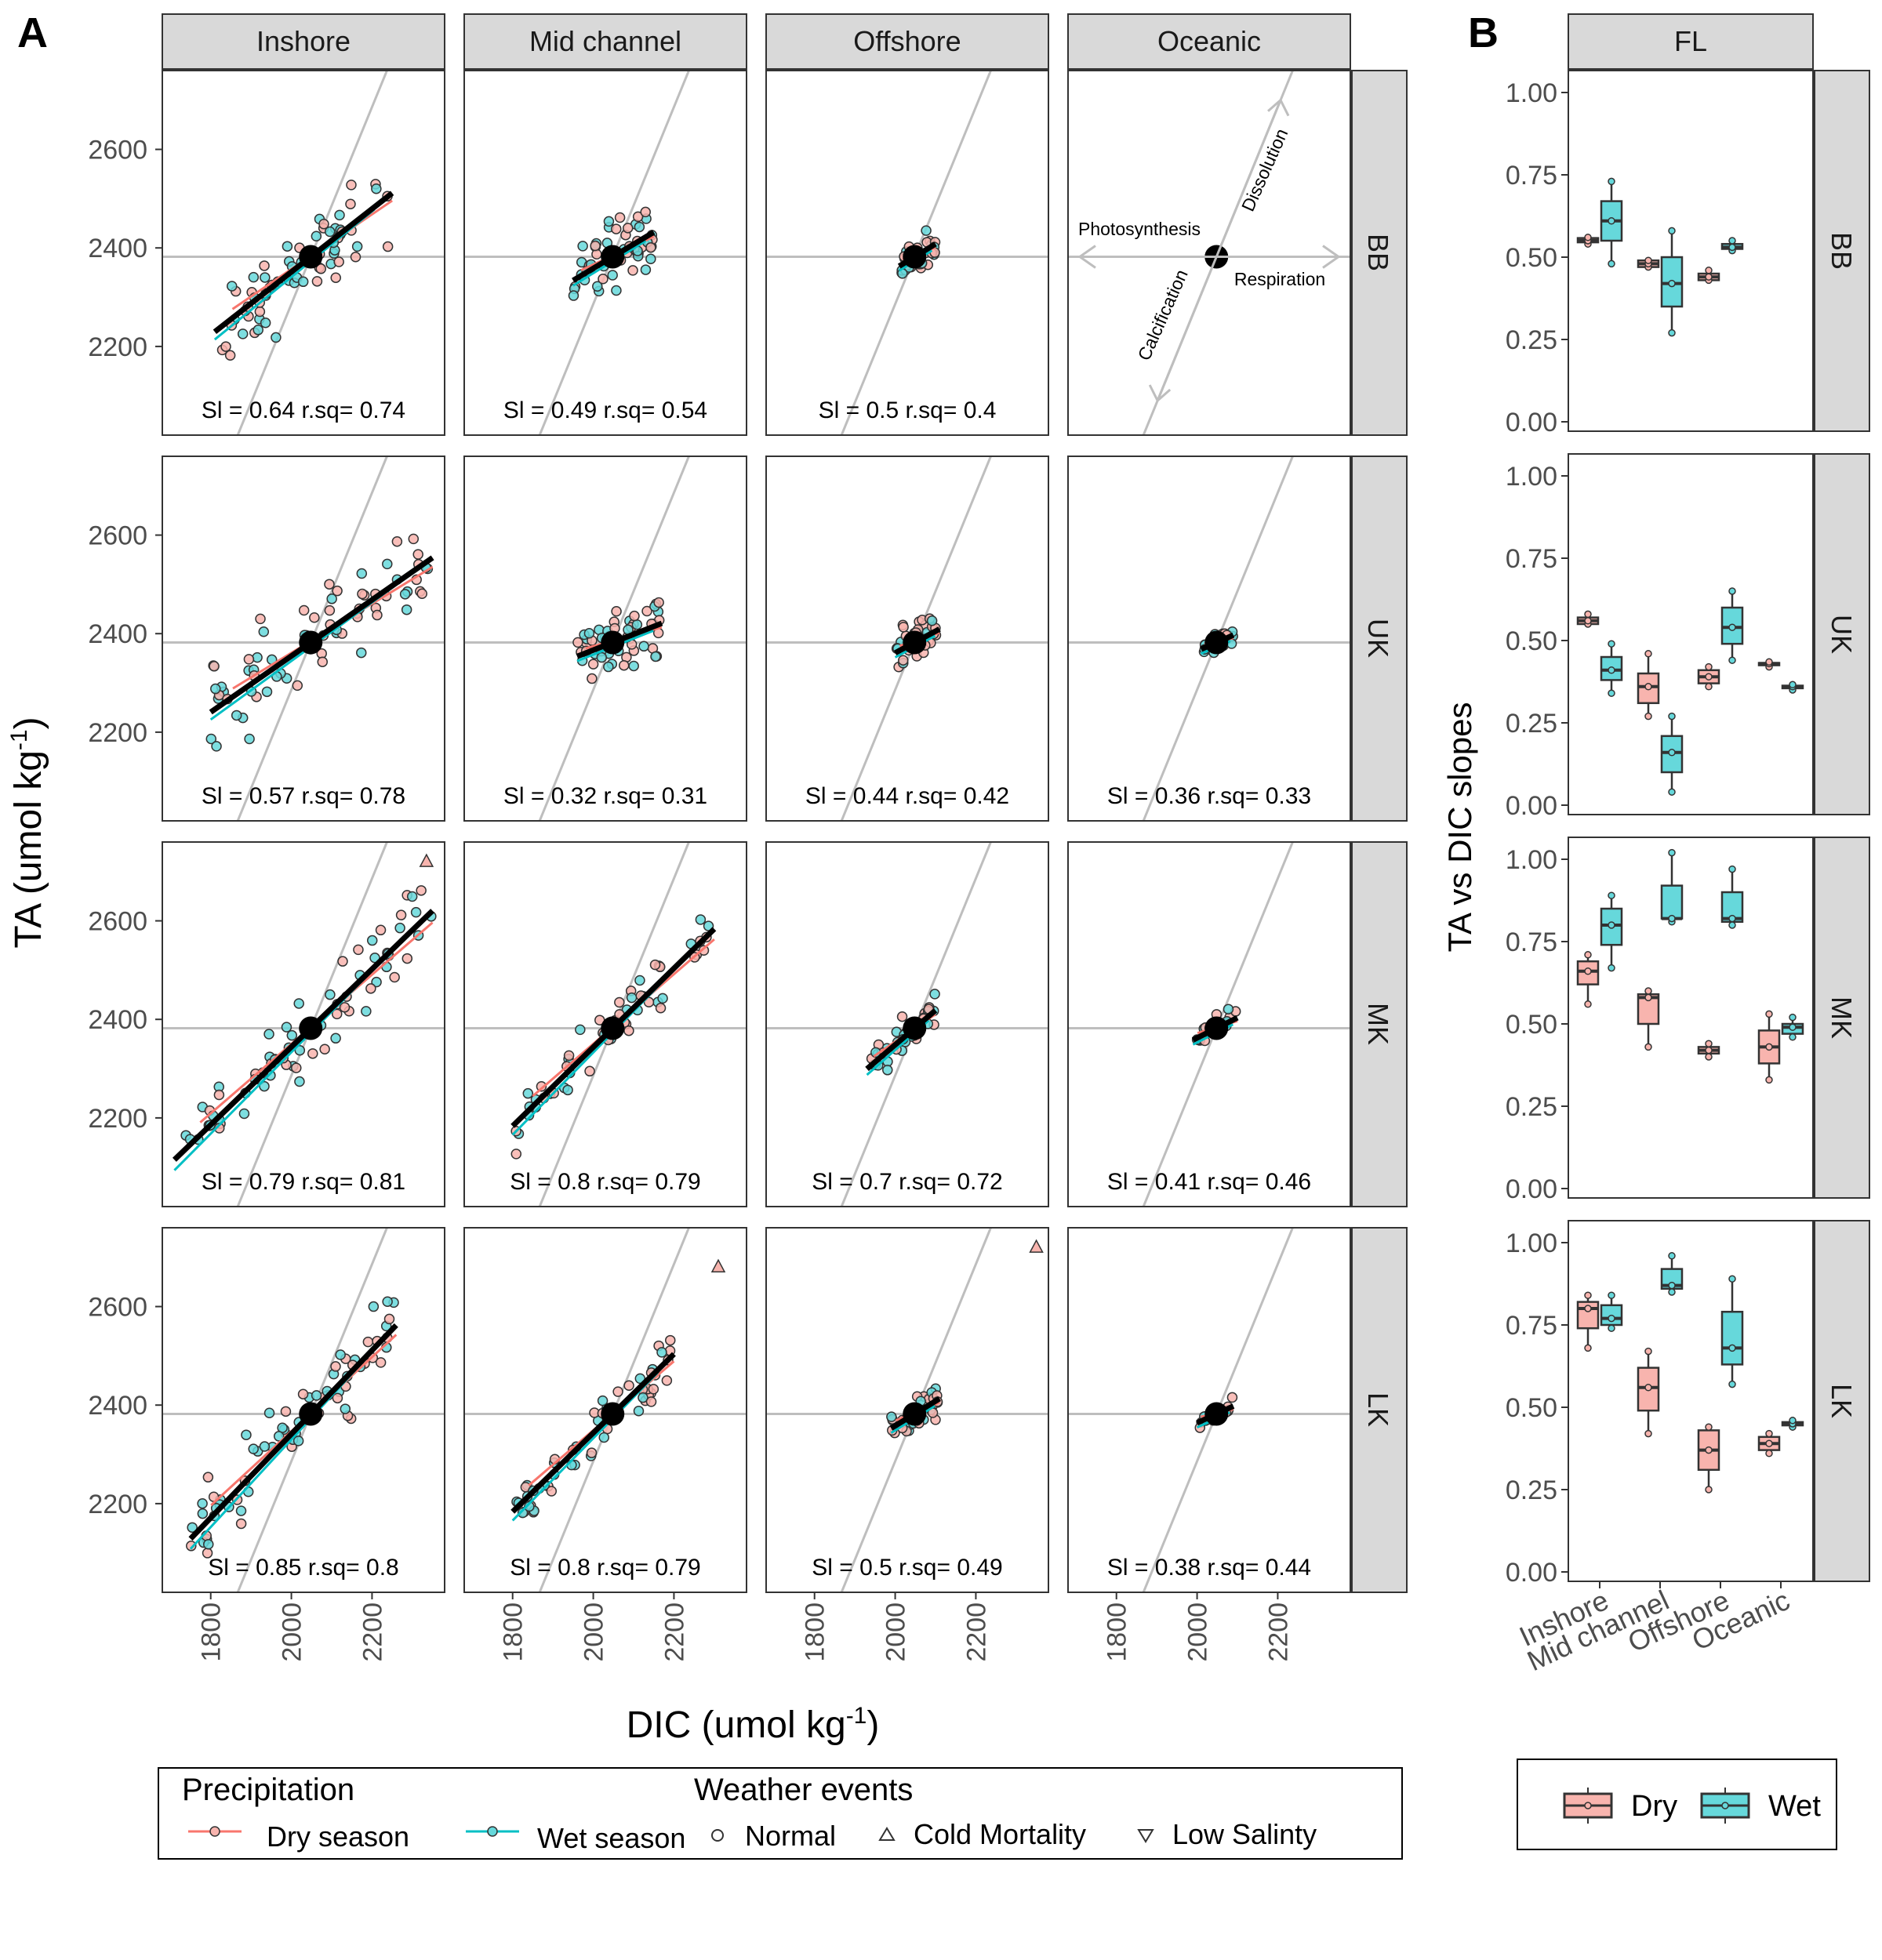  Describe the element at coordinates (303, 1182) in the screenshot. I see `stats-label: Sl = 0.79 r.sq= 0.81` at that location.